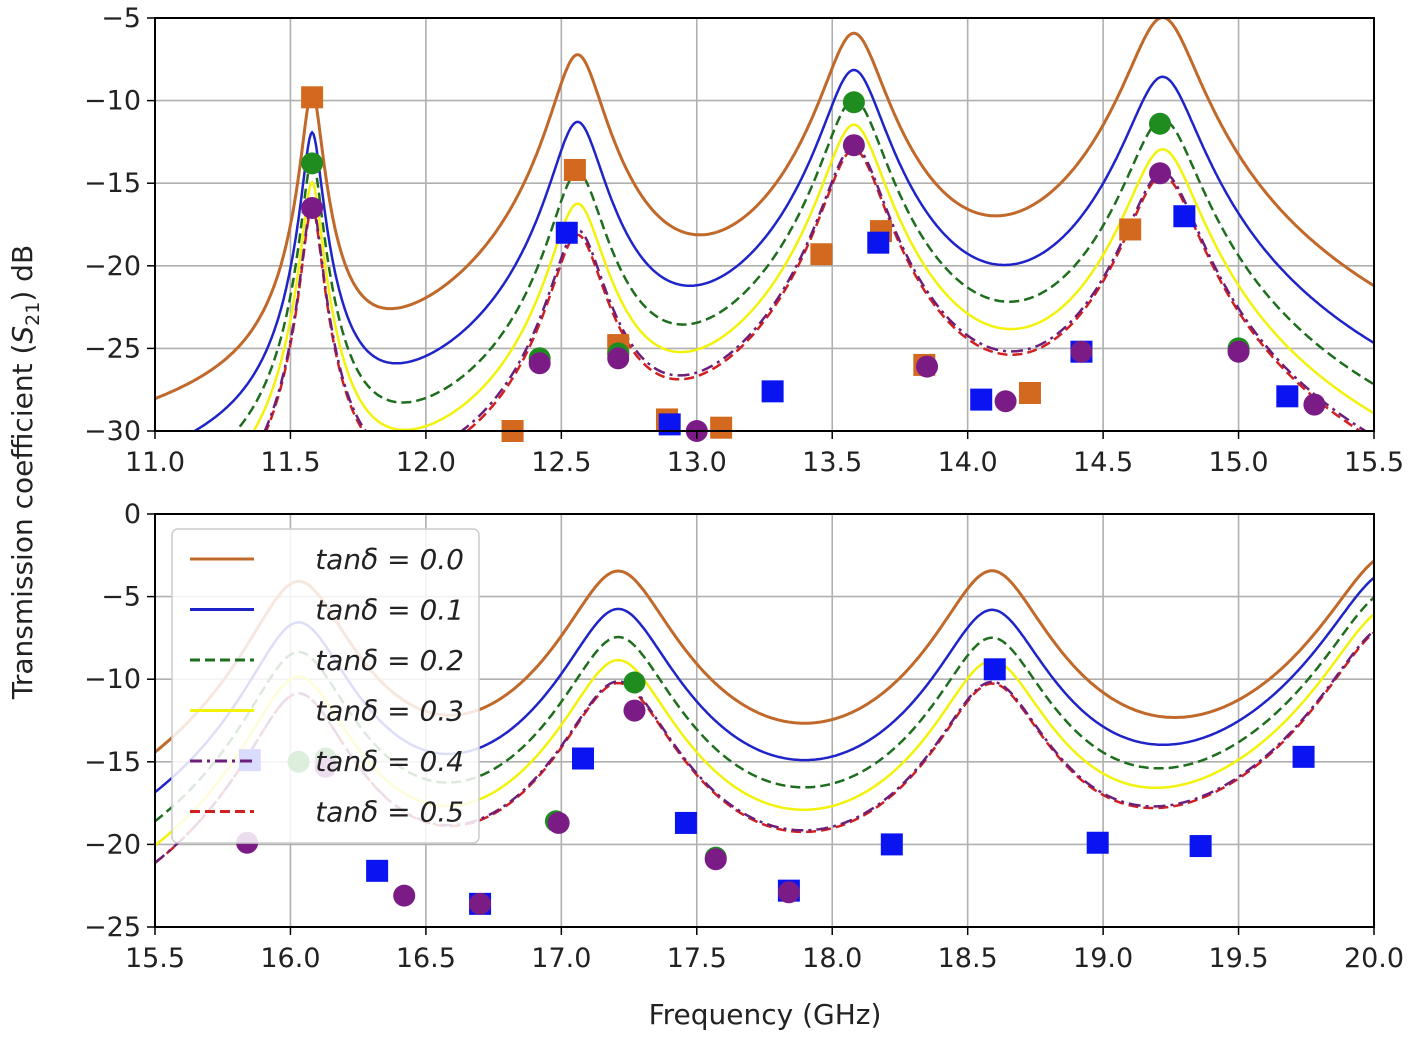  What do you see at coordinates (765, 1014) in the screenshot?
I see `x-axis-title: Frequency (GHz)` at bounding box center [765, 1014].